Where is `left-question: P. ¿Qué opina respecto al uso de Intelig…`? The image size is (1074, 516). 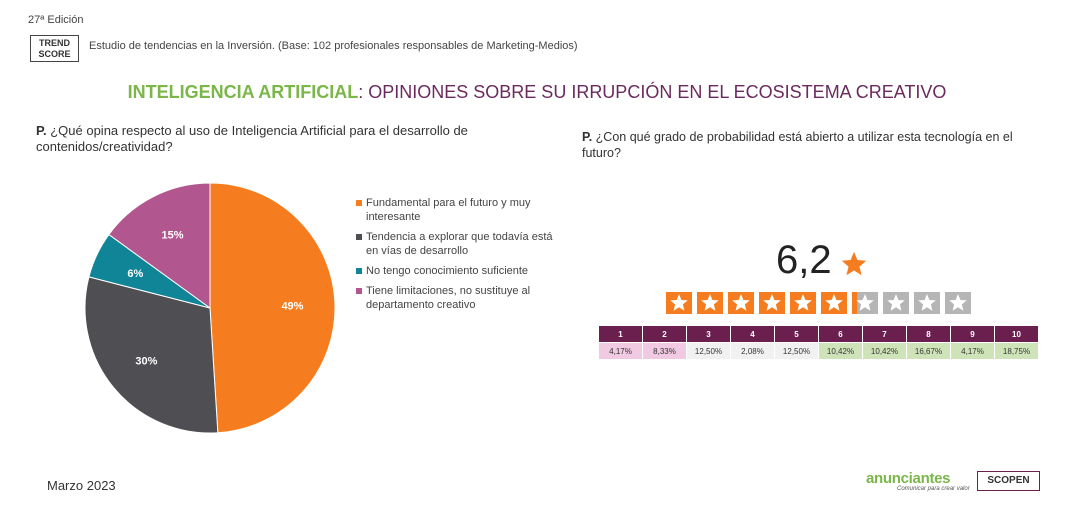
left-question: P. ¿Qué opina respecto al uso de Intelig… is located at coordinates (276, 139).